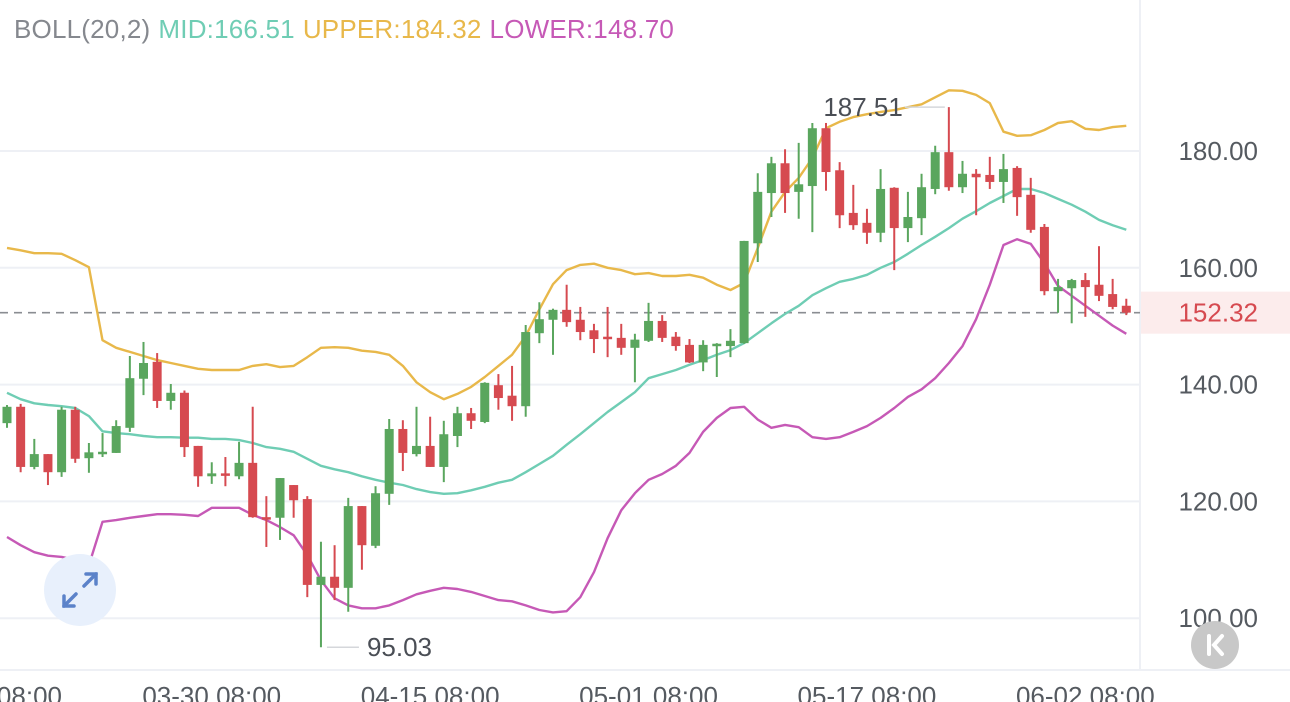 The height and width of the screenshot is (702, 1290). I want to click on legend-indicator-name: BOLL(20,2), so click(82, 29).